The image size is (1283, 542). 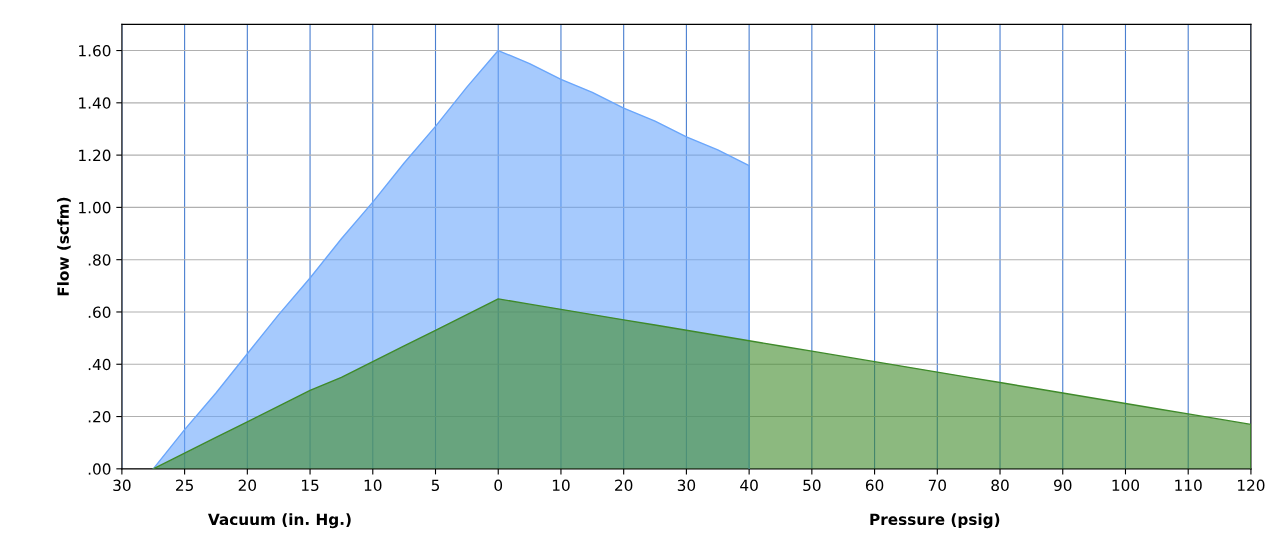 I want to click on y-tick-label: .60, so click(x=99, y=312).